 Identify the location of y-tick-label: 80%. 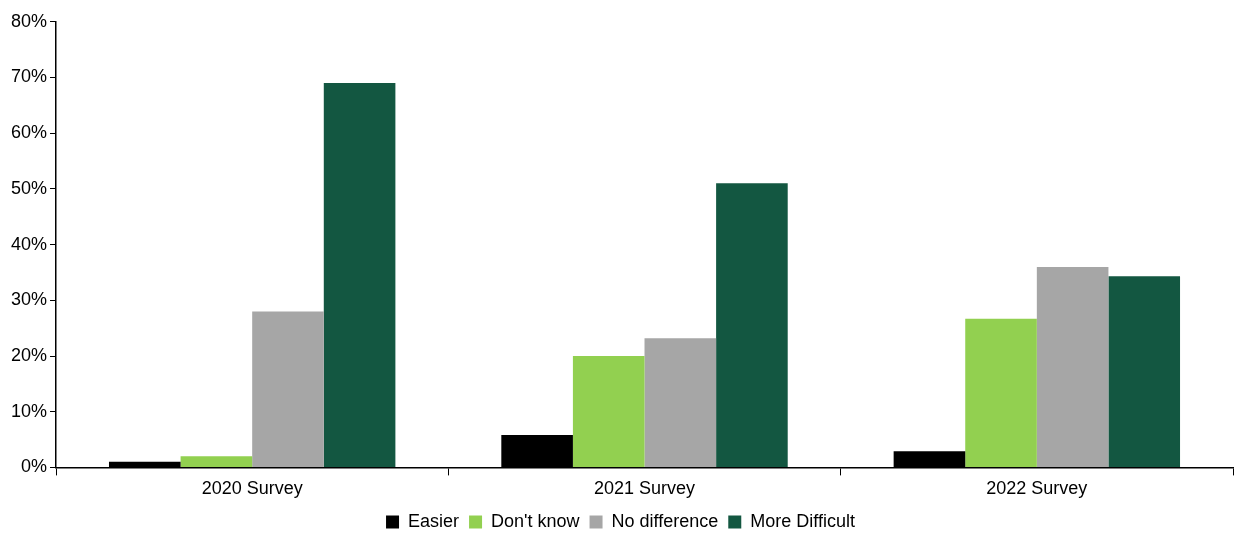
(29, 20).